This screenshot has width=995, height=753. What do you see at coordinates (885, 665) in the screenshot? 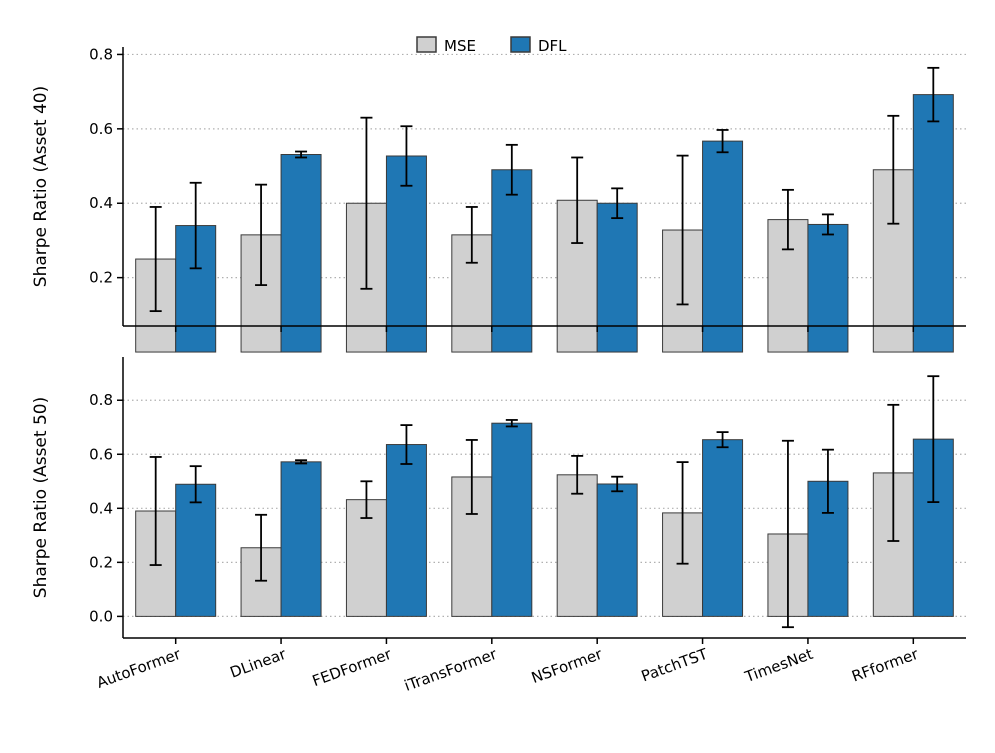
I see `x-tick-label-rfformer: RFformer` at bounding box center [885, 665].